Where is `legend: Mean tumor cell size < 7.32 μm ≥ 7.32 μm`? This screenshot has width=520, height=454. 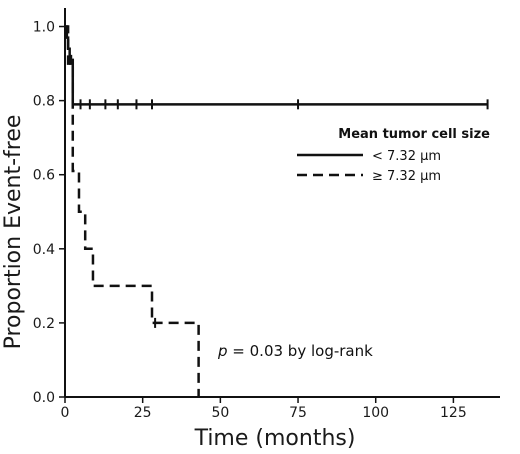
legend: Mean tumor cell size < 7.32 μm ≥ 7.32 μm is located at coordinates (393, 155).